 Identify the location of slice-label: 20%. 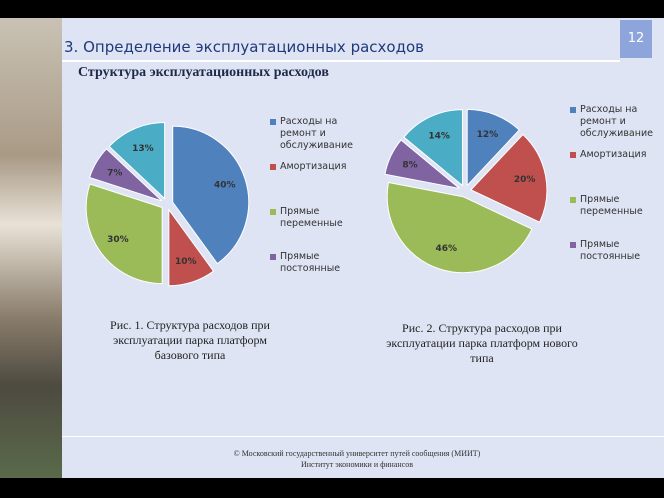
(525, 180).